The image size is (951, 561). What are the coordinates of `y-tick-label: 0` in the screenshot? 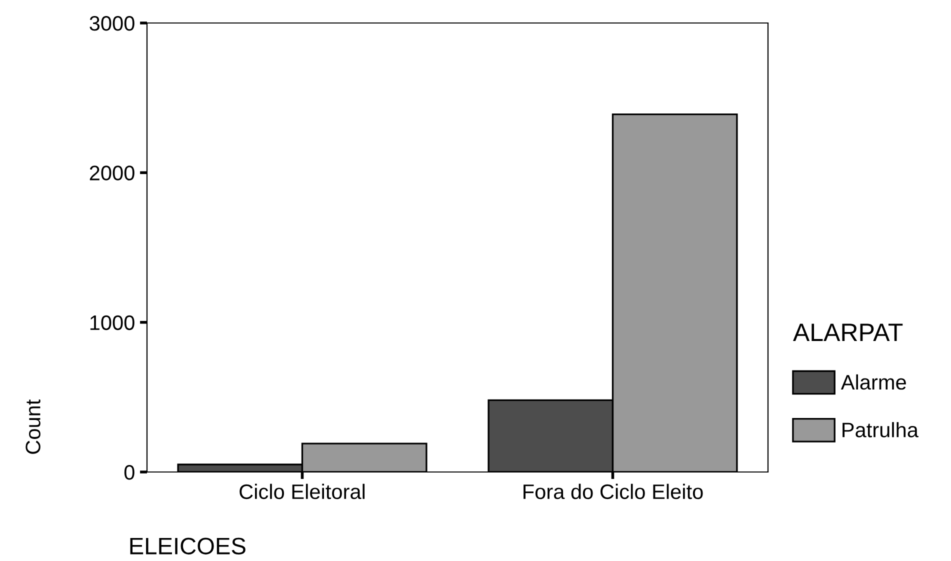 It's located at (129, 472).